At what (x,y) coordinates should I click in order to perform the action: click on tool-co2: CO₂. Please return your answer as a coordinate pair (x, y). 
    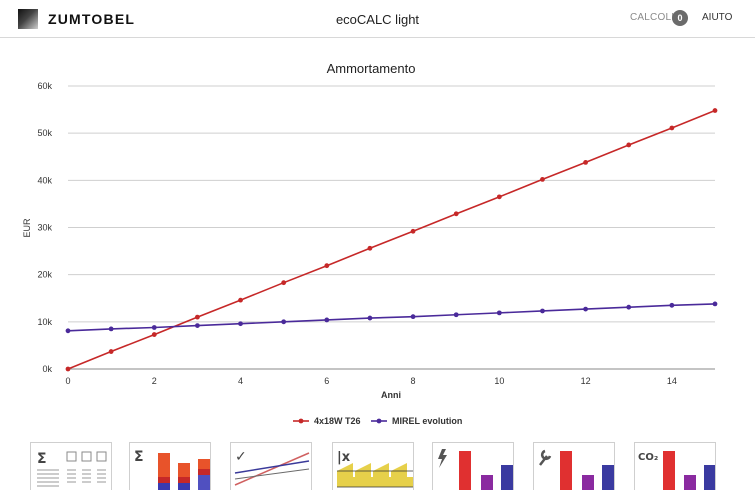
    Looking at the image, I should click on (675, 466).